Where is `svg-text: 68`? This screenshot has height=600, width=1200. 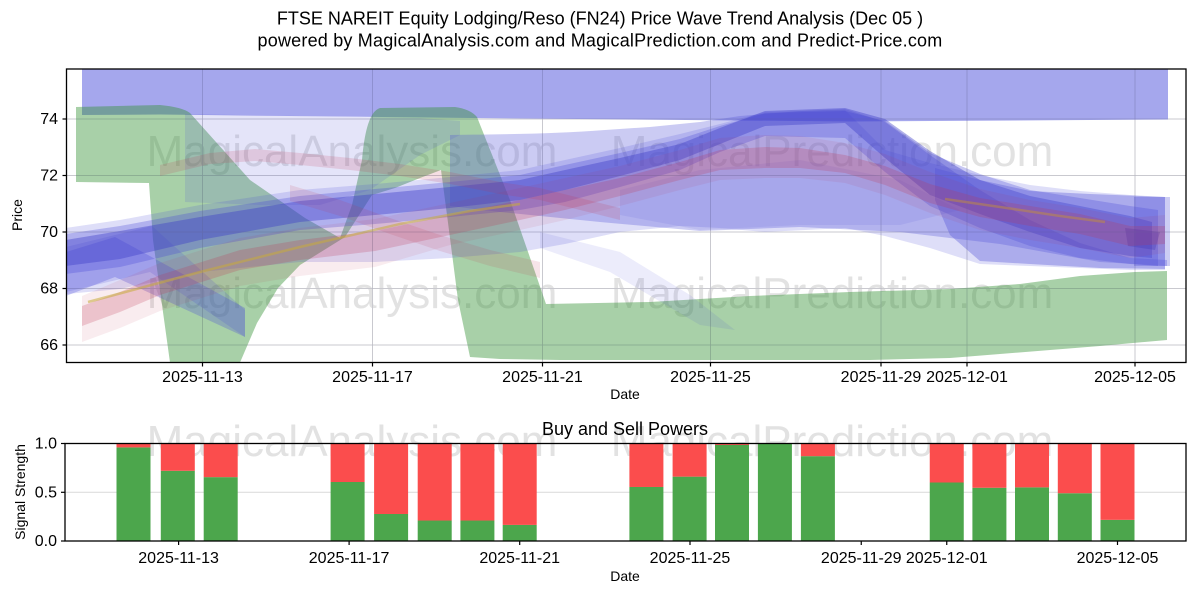 svg-text: 68 is located at coordinates (49, 289).